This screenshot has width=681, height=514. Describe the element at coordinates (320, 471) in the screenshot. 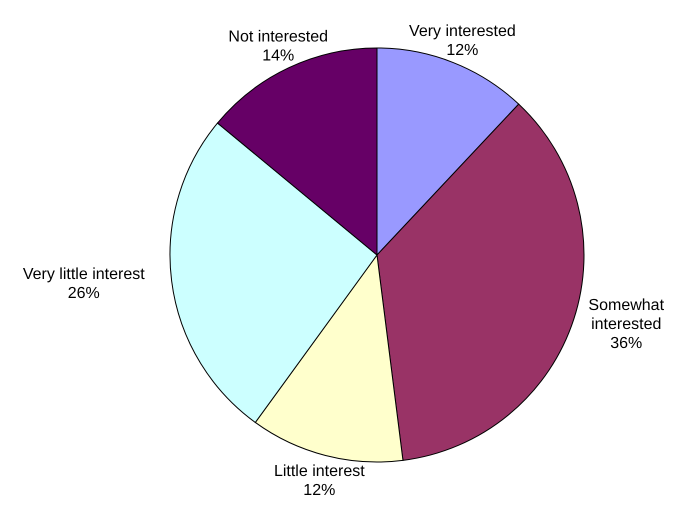

I see `slice-label: Little interest` at that location.